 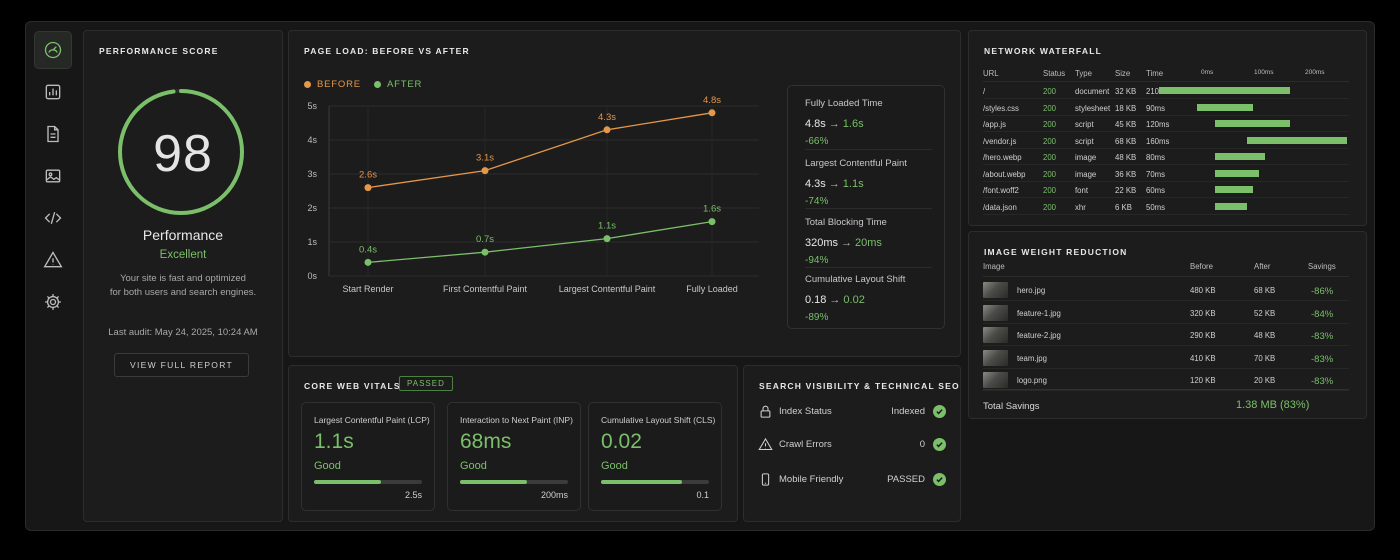 I want to click on cell-size: 45 KB, so click(x=1126, y=124).